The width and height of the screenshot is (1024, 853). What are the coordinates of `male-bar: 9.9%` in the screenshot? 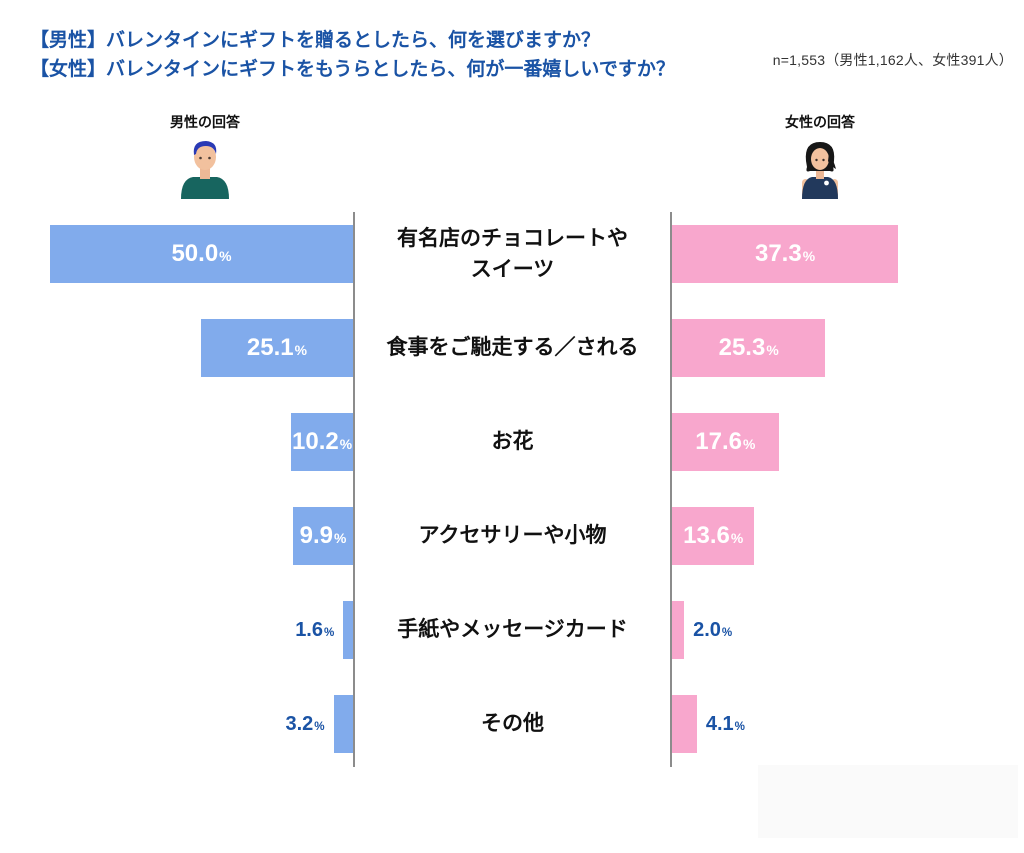 It's located at (323, 536).